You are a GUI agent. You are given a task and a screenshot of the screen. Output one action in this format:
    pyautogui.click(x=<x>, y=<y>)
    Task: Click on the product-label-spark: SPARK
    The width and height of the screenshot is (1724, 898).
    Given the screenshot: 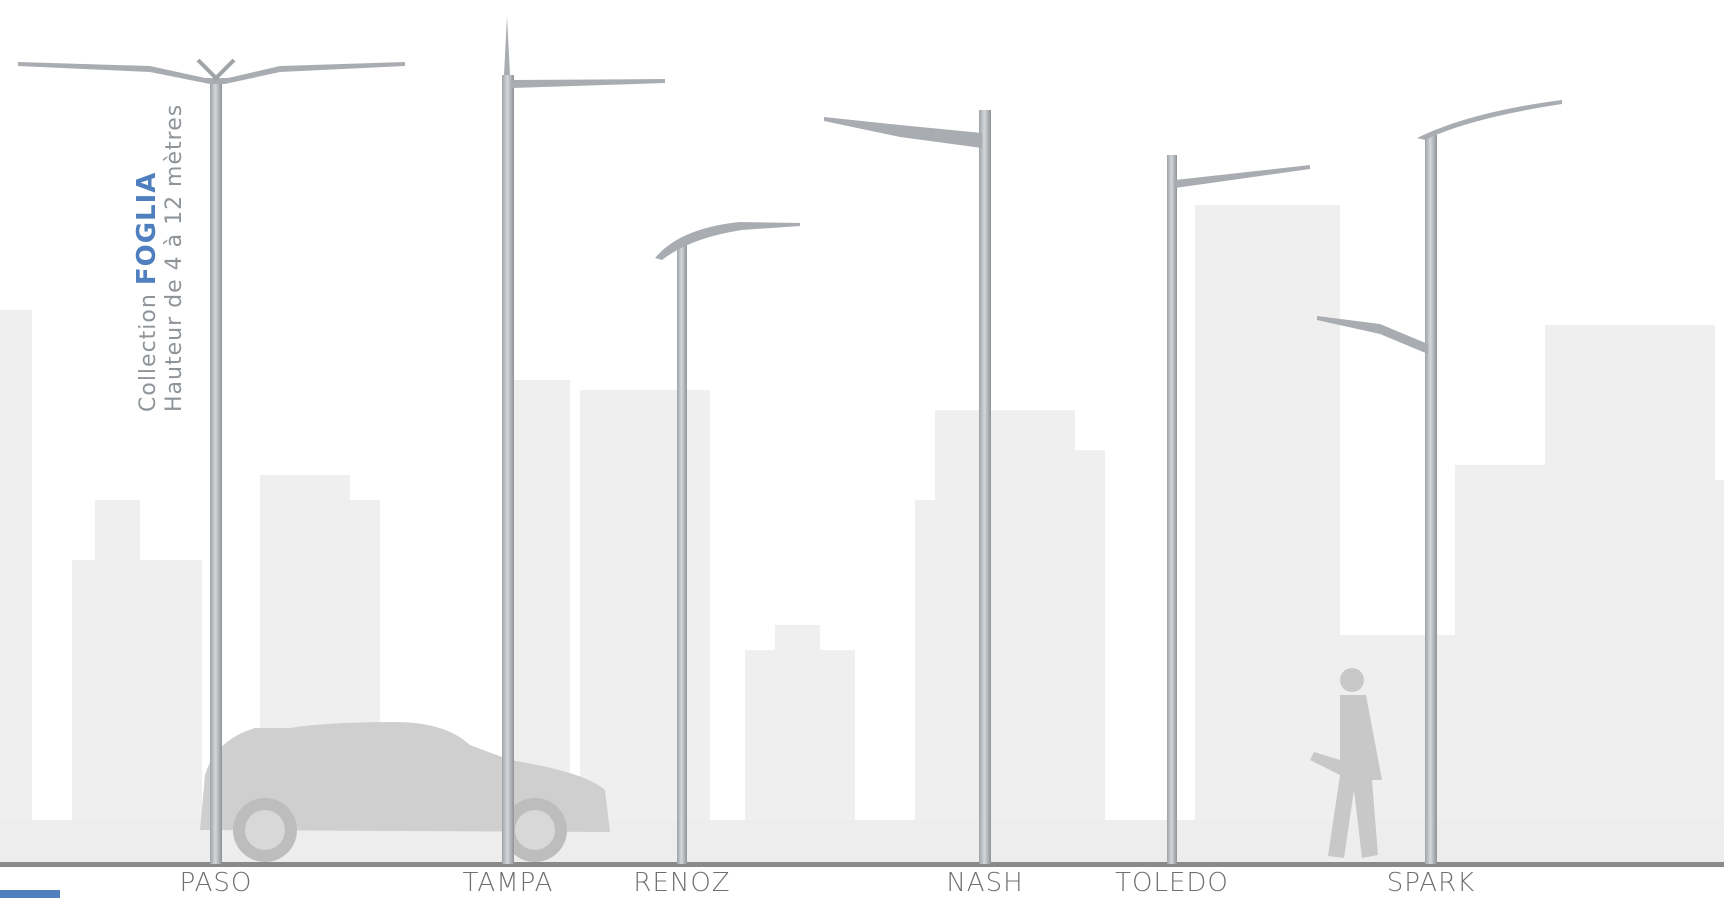 What is the action you would take?
    pyautogui.click(x=1431, y=883)
    